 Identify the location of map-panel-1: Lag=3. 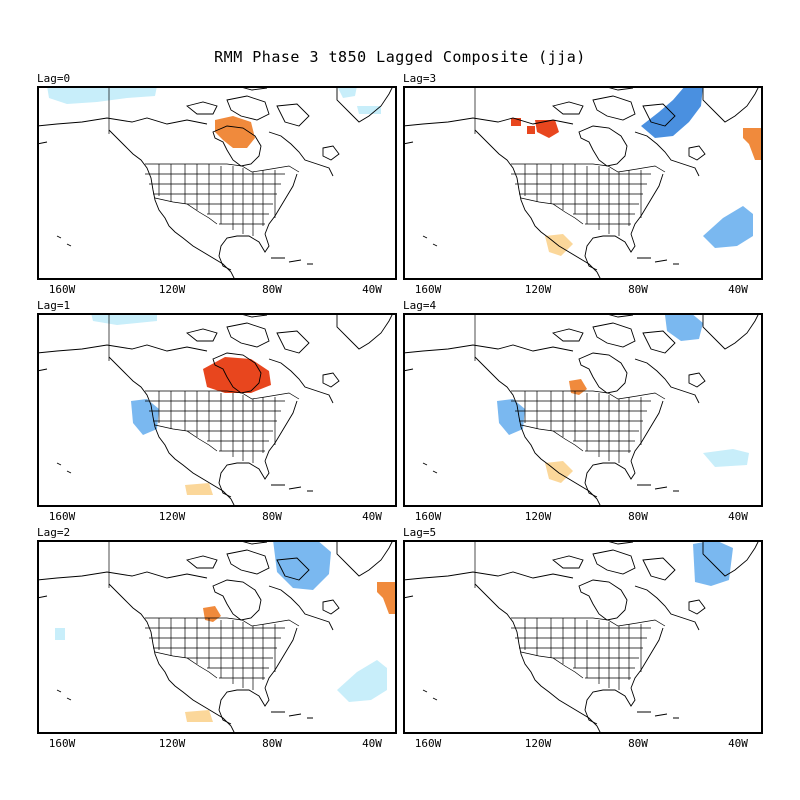
(583, 184).